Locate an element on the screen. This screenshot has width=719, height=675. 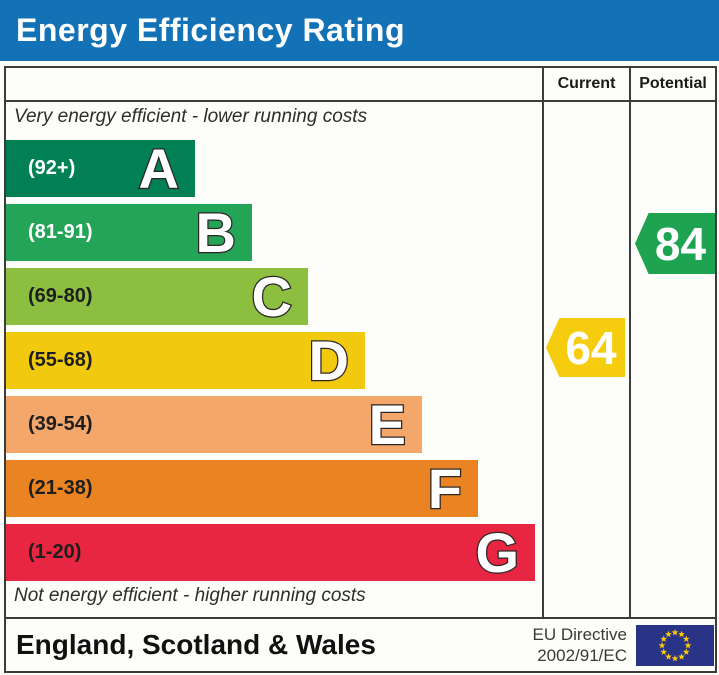
potential-column-header: Potential is located at coordinates (673, 83).